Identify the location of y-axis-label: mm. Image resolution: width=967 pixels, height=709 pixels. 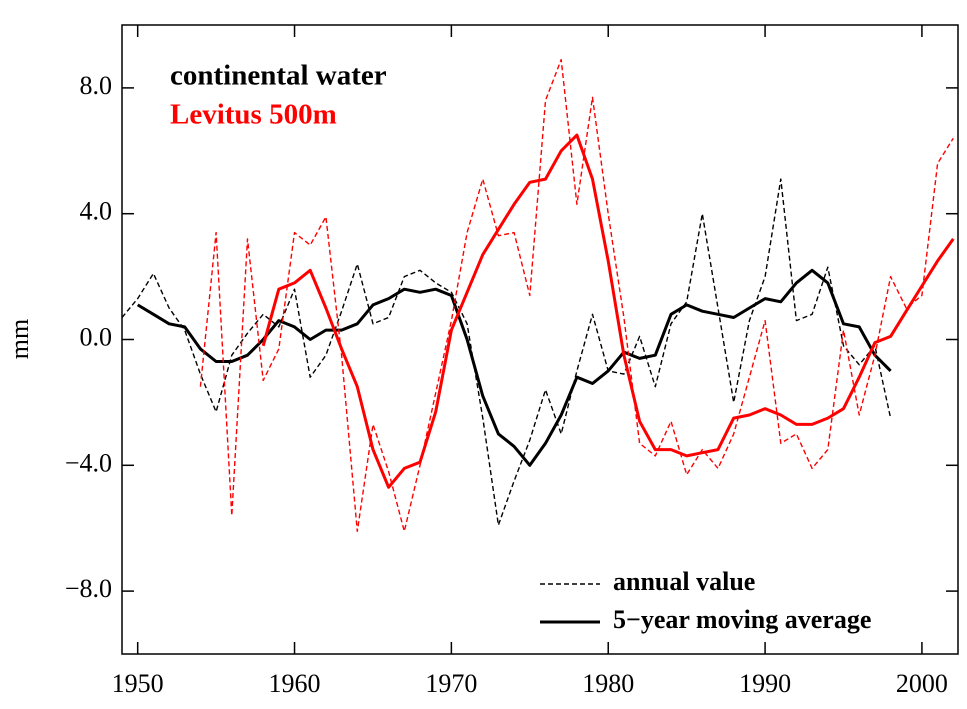
(19, 339).